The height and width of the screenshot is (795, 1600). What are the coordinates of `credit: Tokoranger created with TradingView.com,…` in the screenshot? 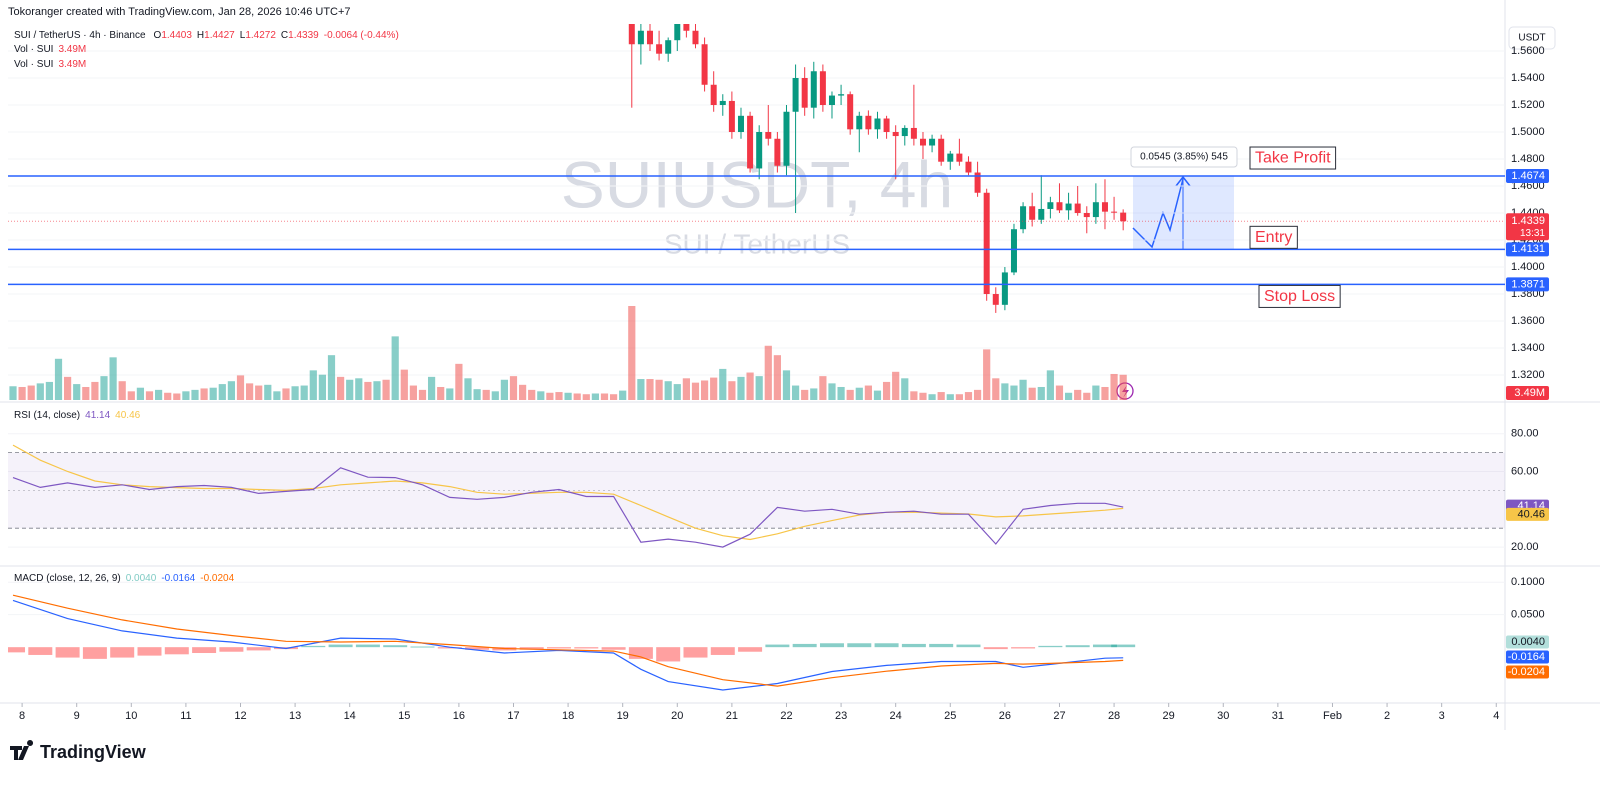 It's located at (179, 12).